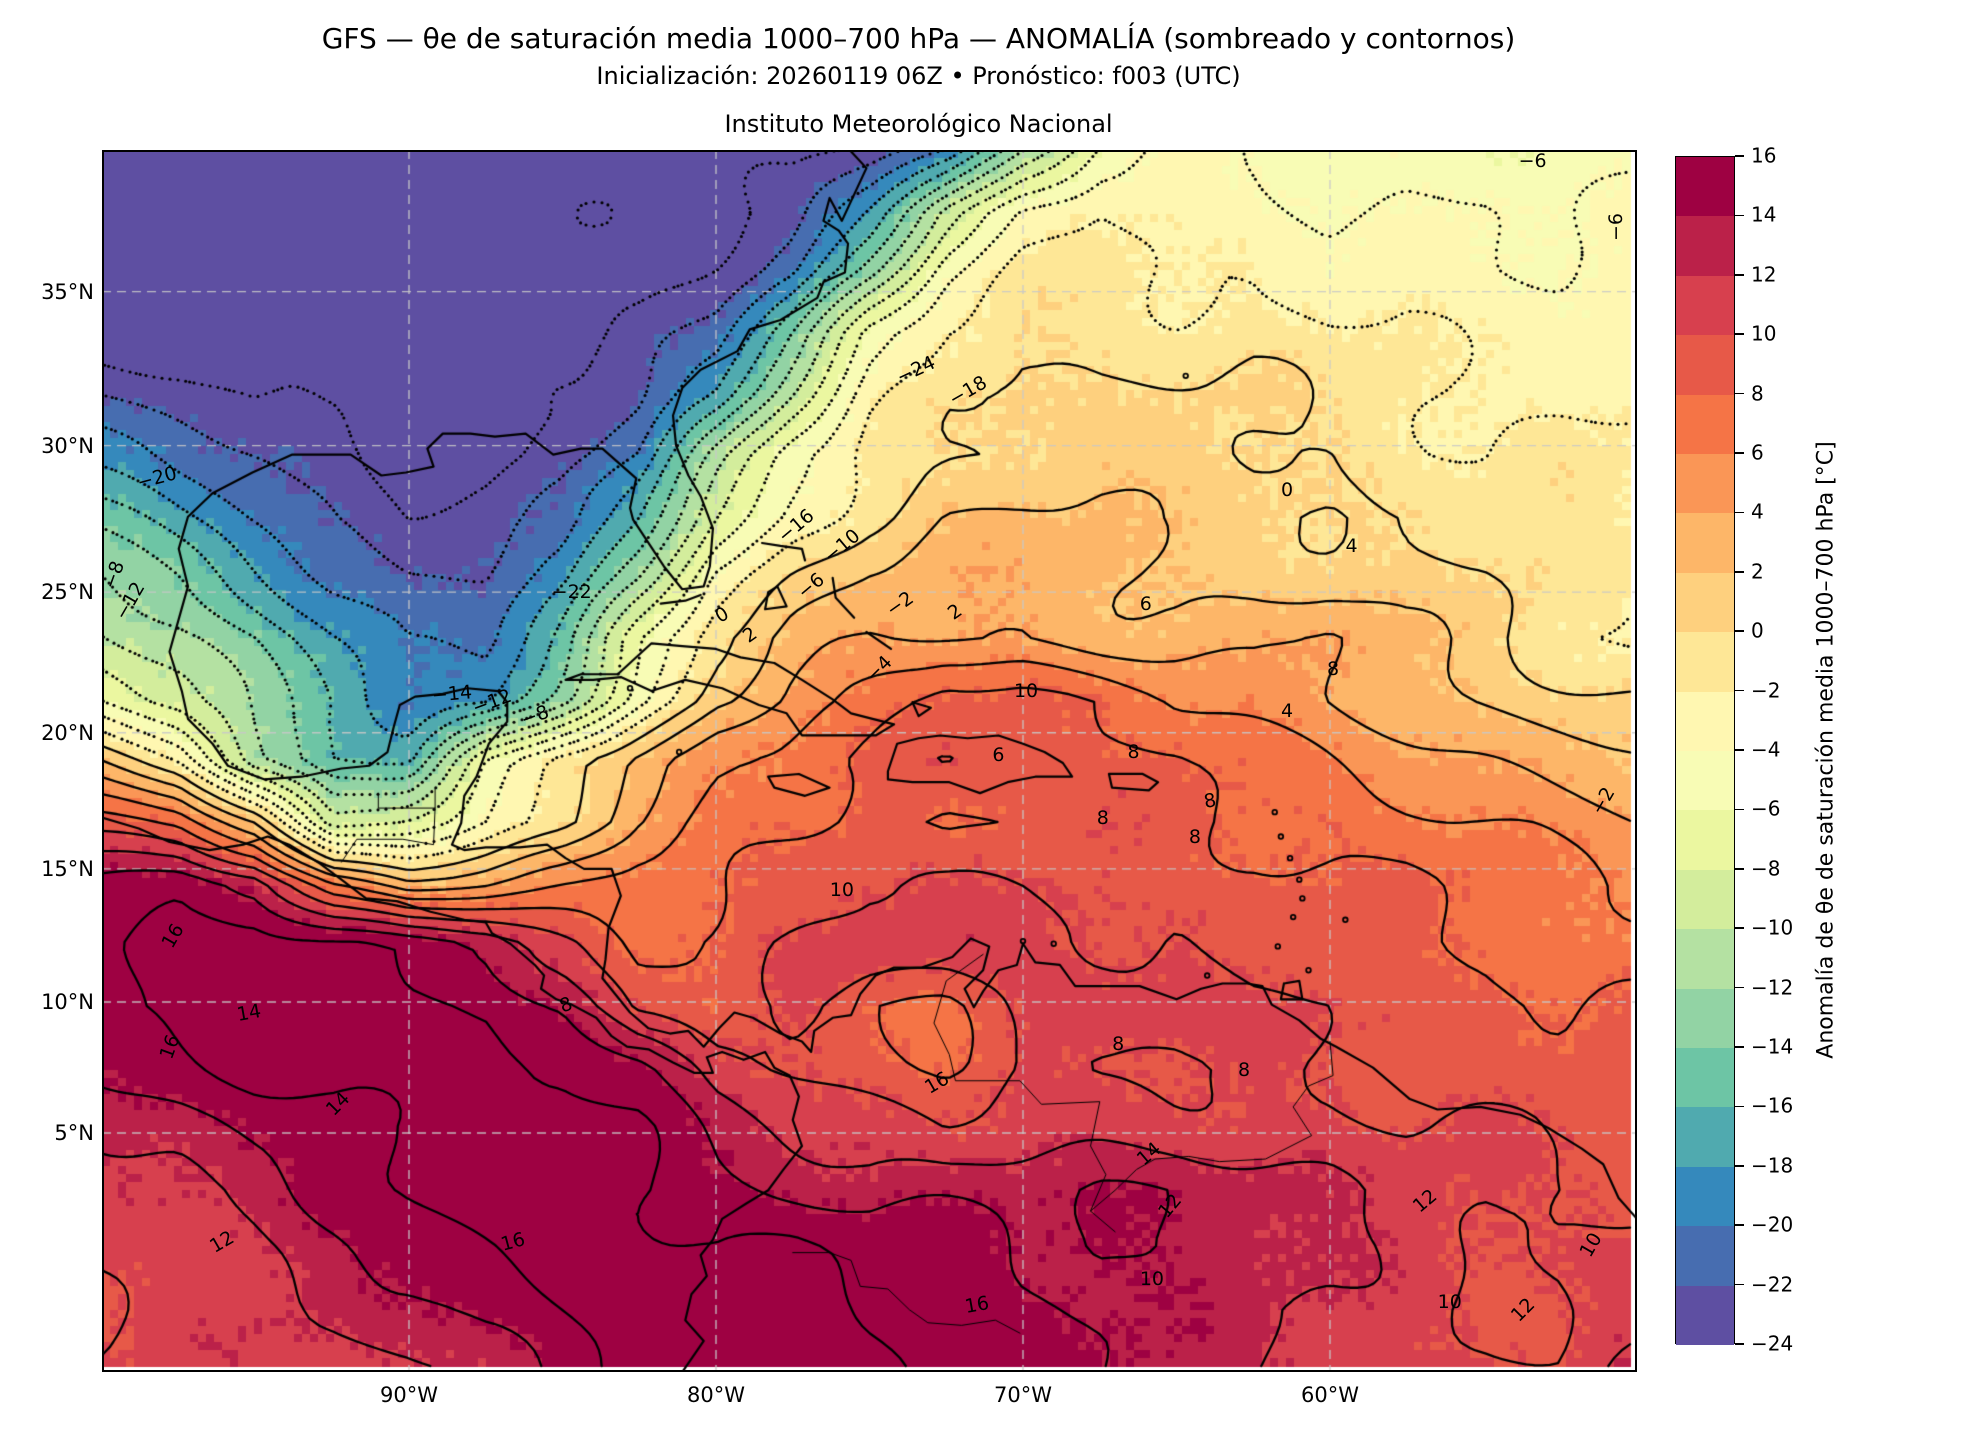 The image size is (1980, 1440). I want to click on colorbar-tick-label: 2, so click(1757, 571).